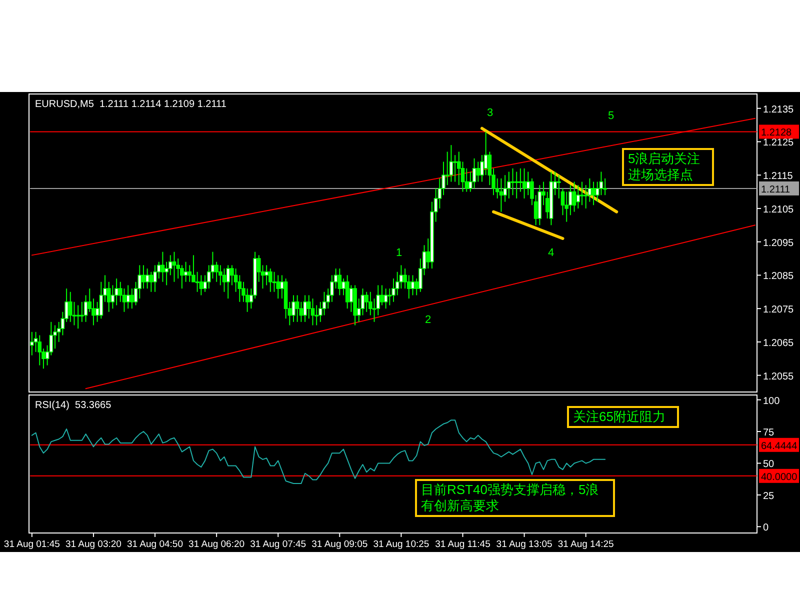  Describe the element at coordinates (611, 116) in the screenshot. I see `annotation: 5` at that location.